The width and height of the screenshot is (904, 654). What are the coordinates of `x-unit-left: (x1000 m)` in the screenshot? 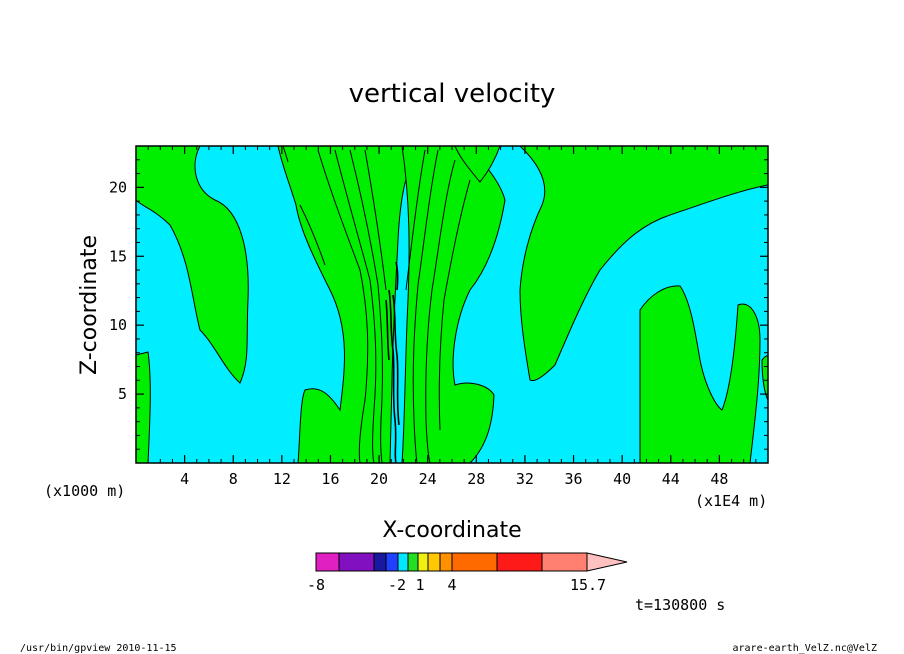 It's located at (84, 491).